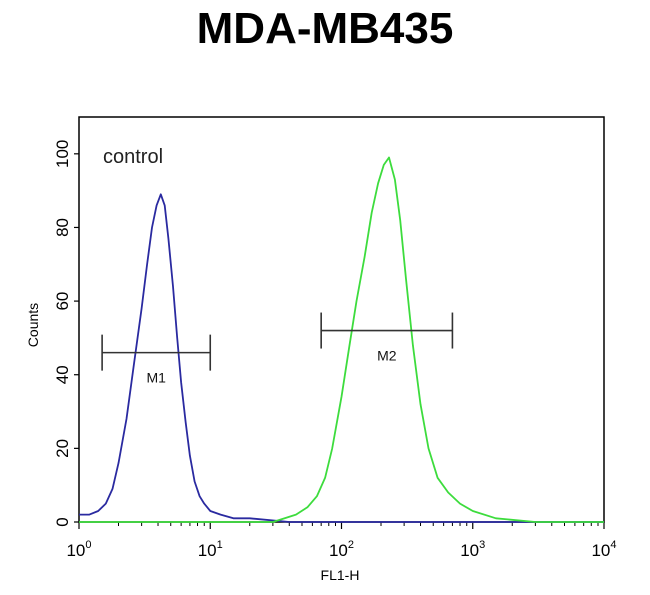  What do you see at coordinates (62, 521) in the screenshot?
I see `y-tick-label: 0` at bounding box center [62, 521].